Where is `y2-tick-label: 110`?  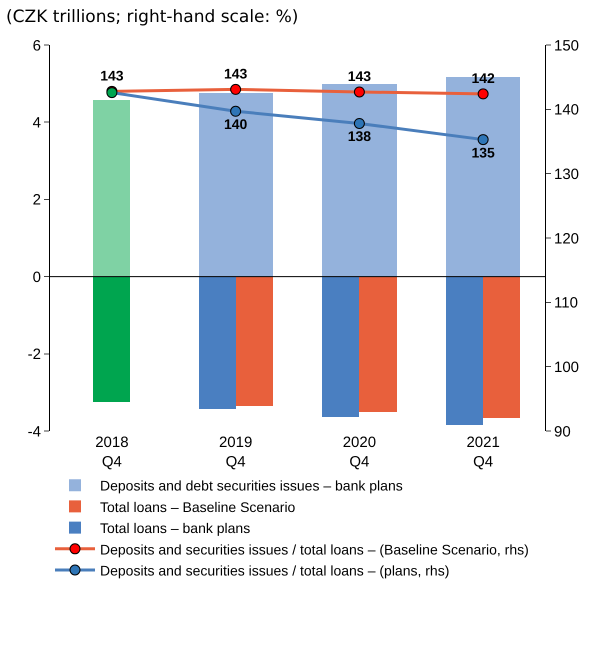 y2-tick-label: 110 is located at coordinates (566, 303).